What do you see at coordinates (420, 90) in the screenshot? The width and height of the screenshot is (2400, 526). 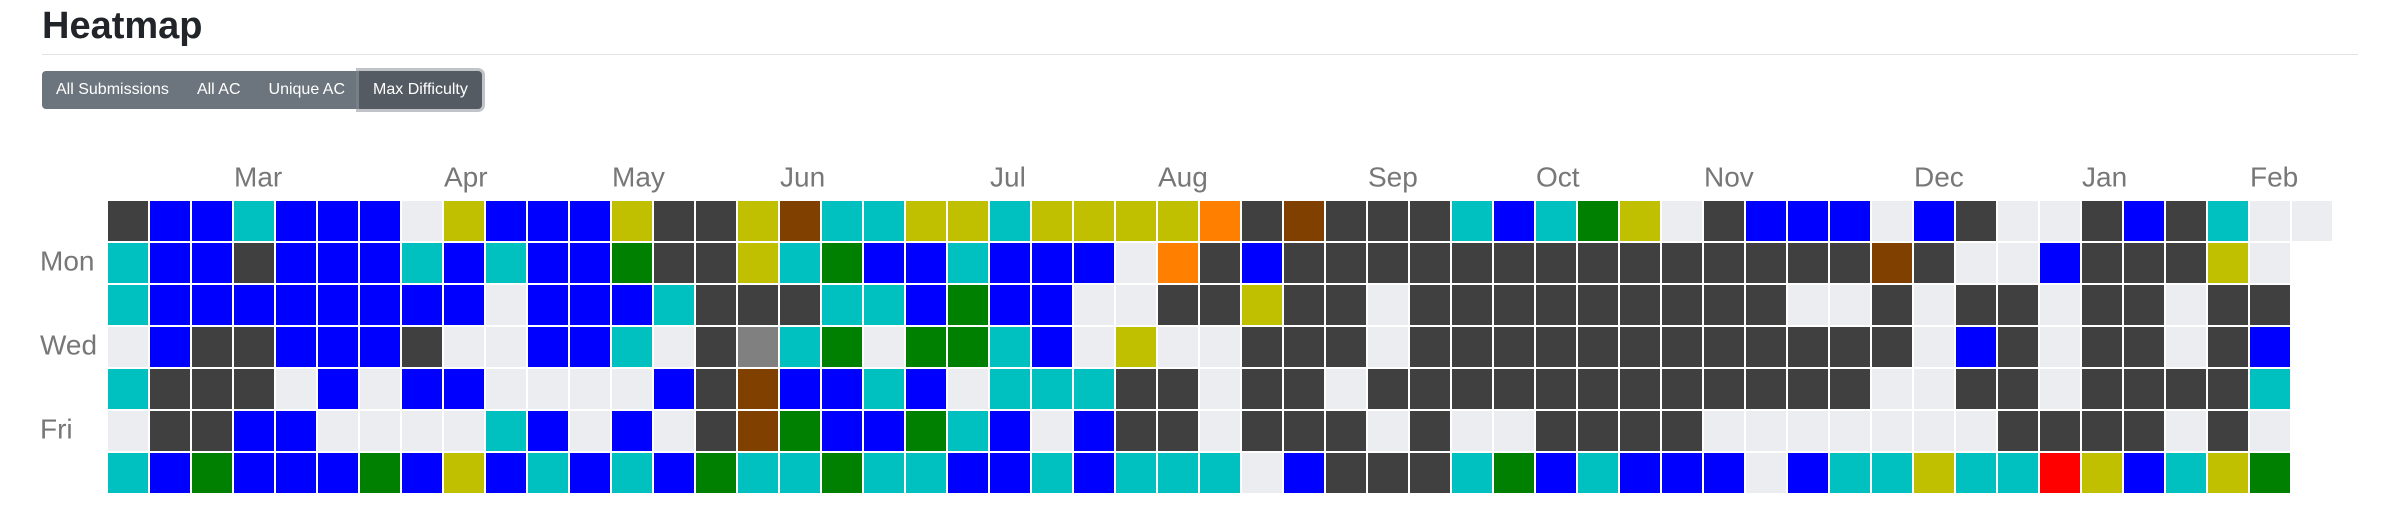 I see `filter-button: Max Difficulty` at bounding box center [420, 90].